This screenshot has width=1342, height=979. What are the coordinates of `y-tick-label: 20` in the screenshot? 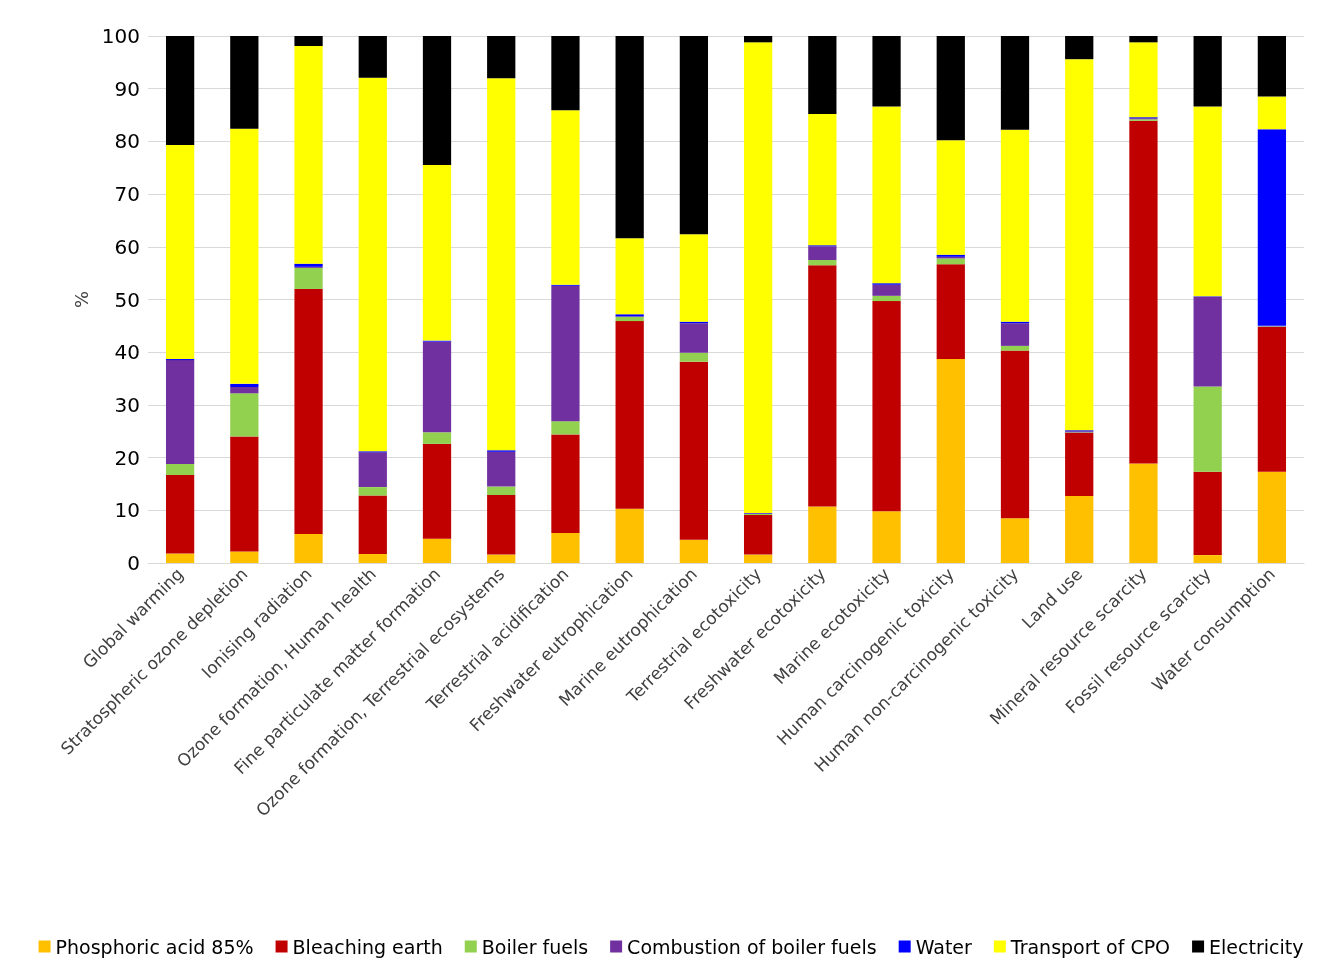 It's located at (127, 457).